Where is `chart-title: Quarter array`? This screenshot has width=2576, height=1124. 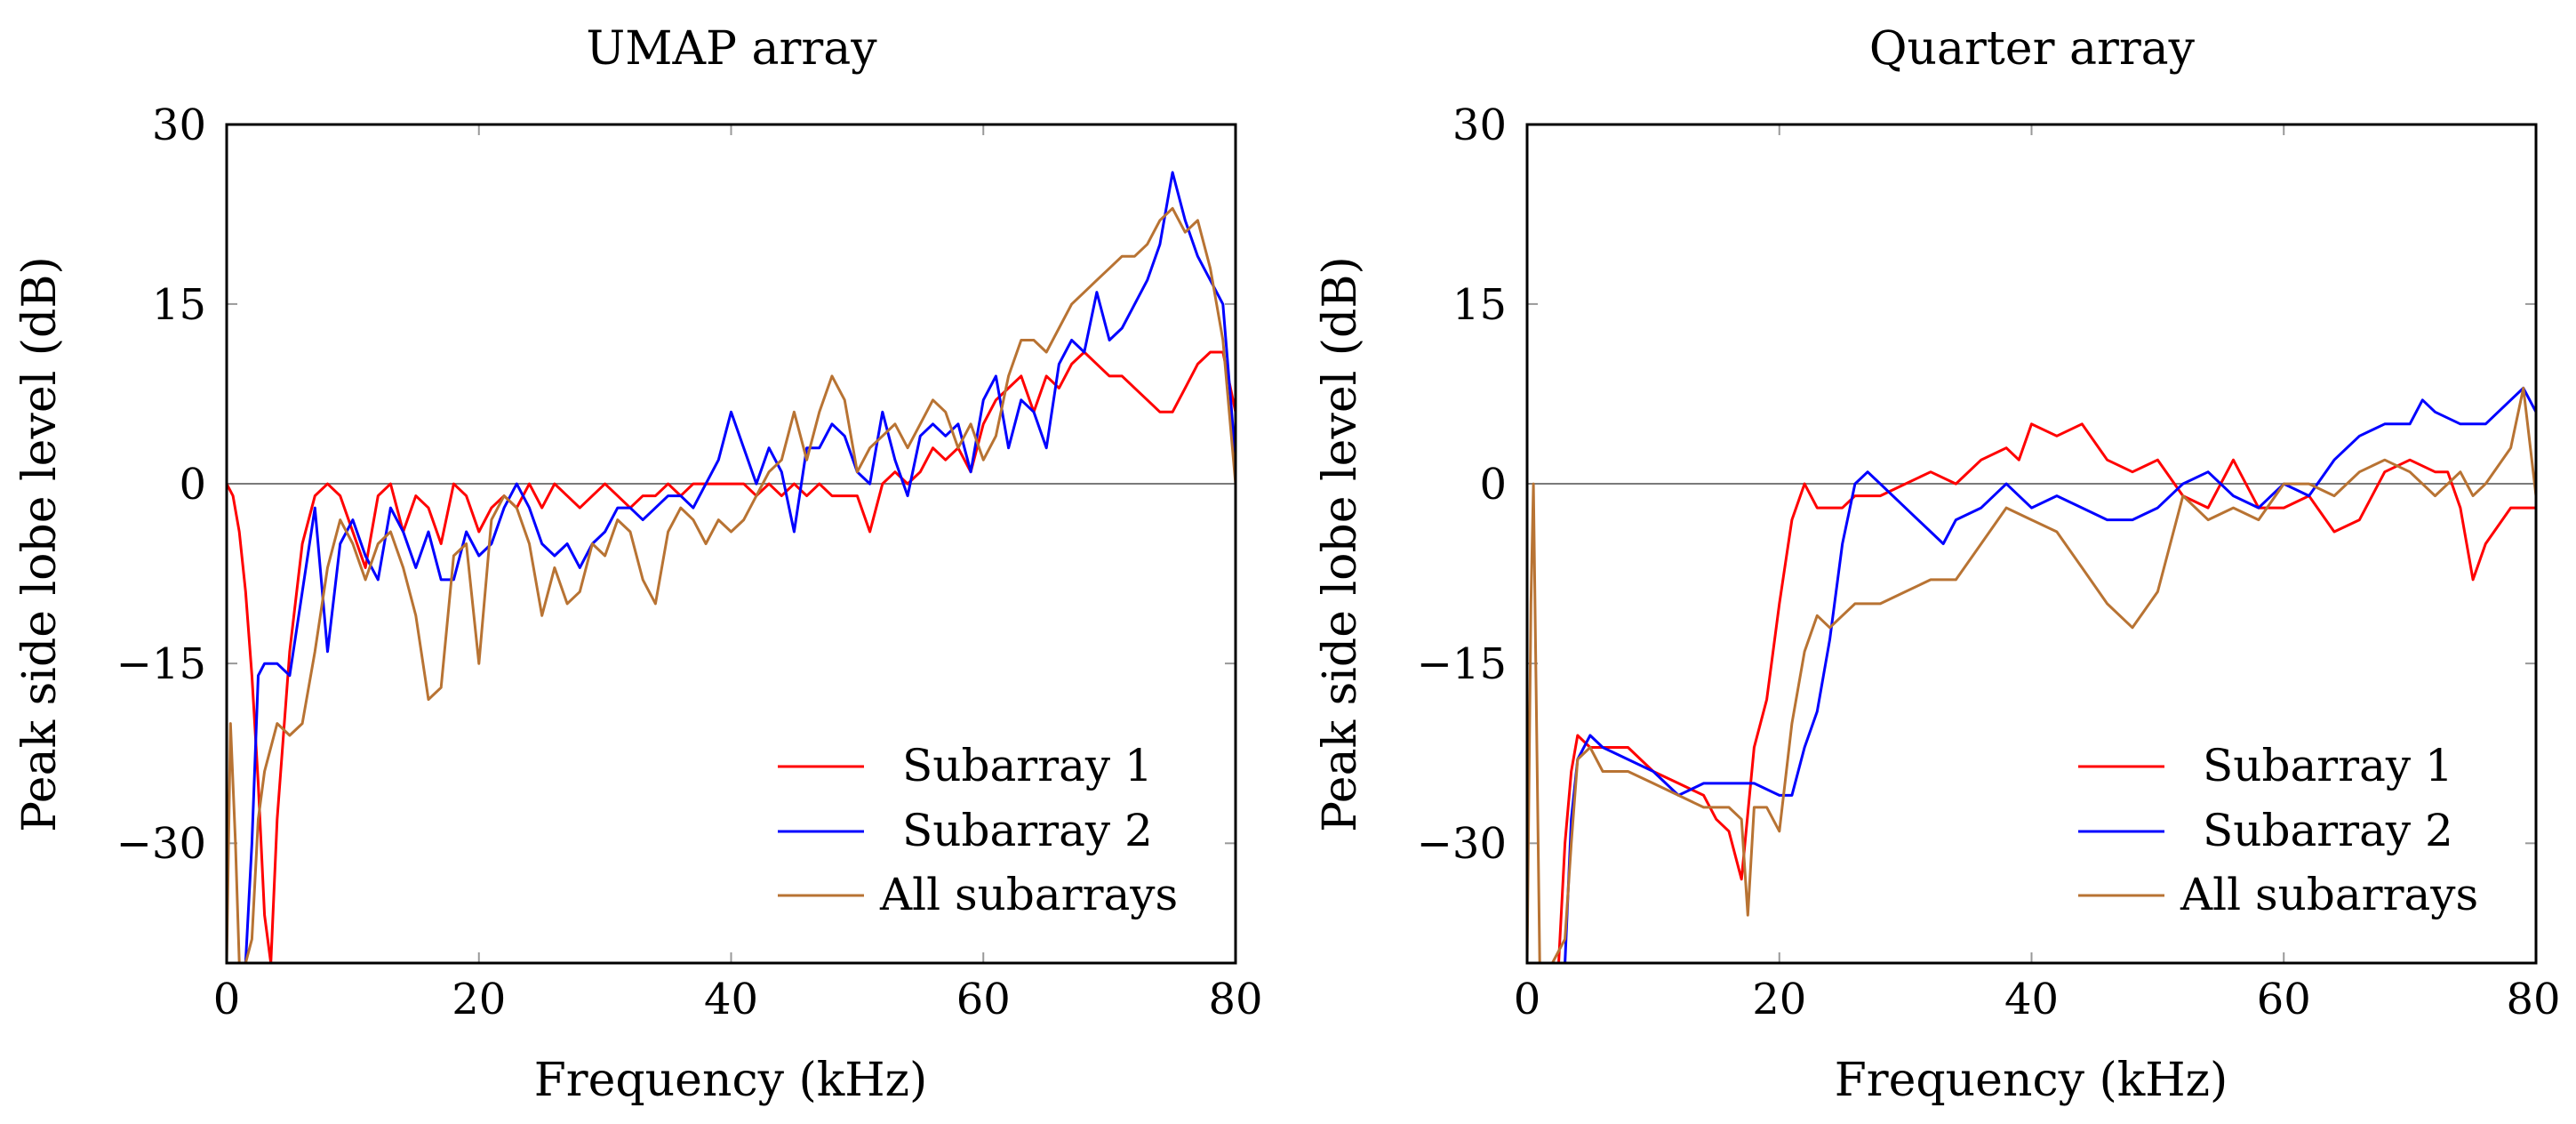 chart-title: Quarter array is located at coordinates (2032, 49).